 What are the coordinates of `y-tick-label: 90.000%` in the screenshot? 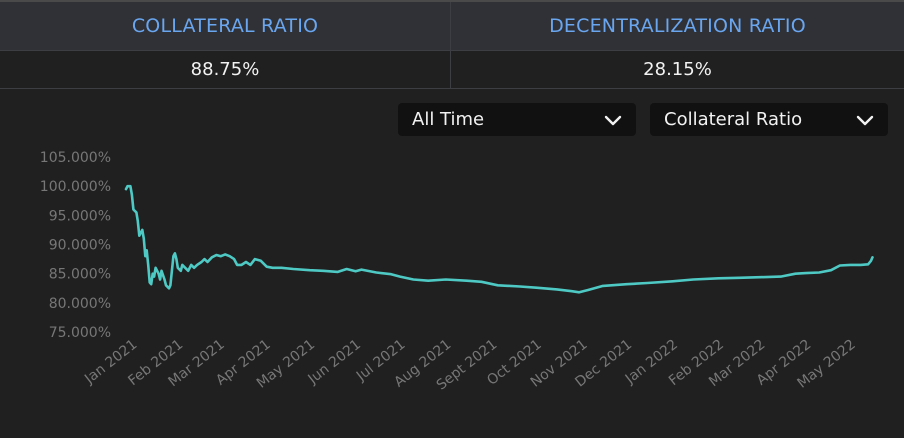 It's located at (80, 246).